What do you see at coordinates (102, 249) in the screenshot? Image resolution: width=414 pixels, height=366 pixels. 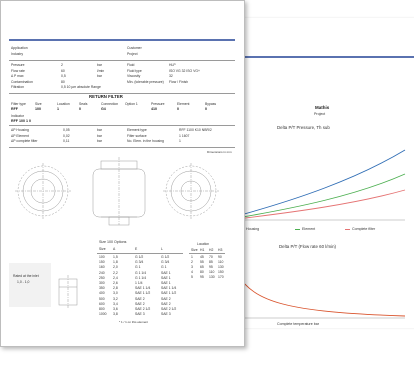 I see `table-header: Size` at bounding box center [102, 249].